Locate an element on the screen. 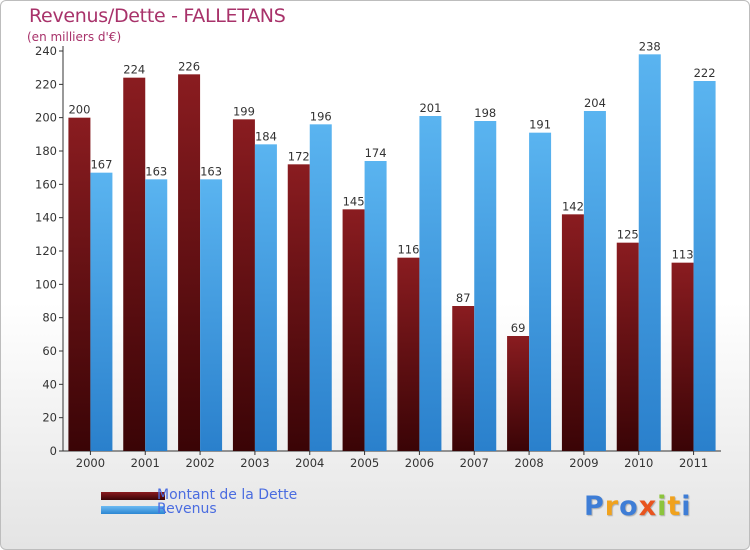 The image size is (750, 550). bar-revenus-2001 is located at coordinates (156, 315).